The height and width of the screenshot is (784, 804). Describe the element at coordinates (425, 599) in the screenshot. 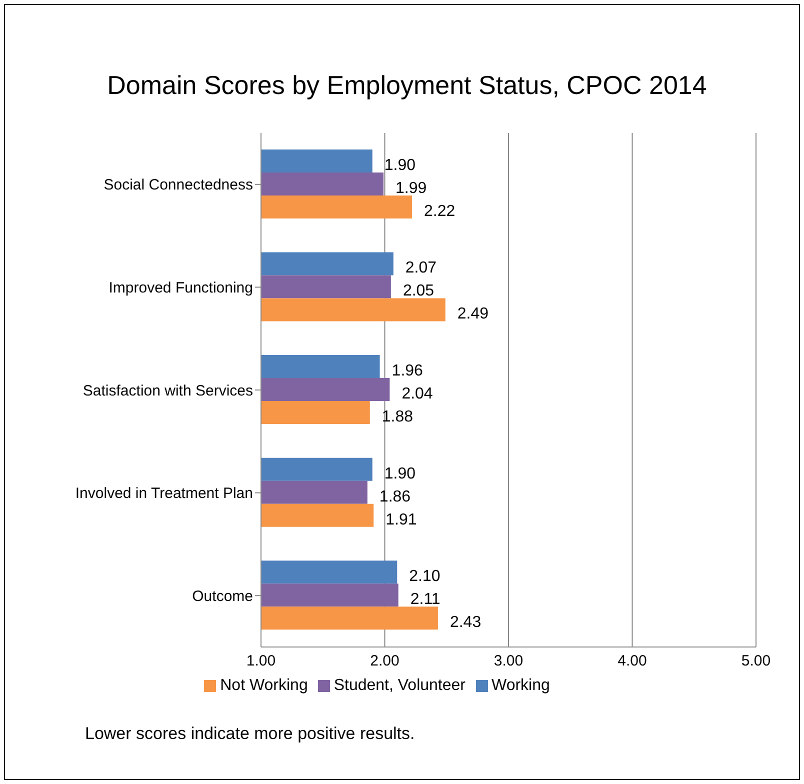

I see `data-label: 2.11` at that location.